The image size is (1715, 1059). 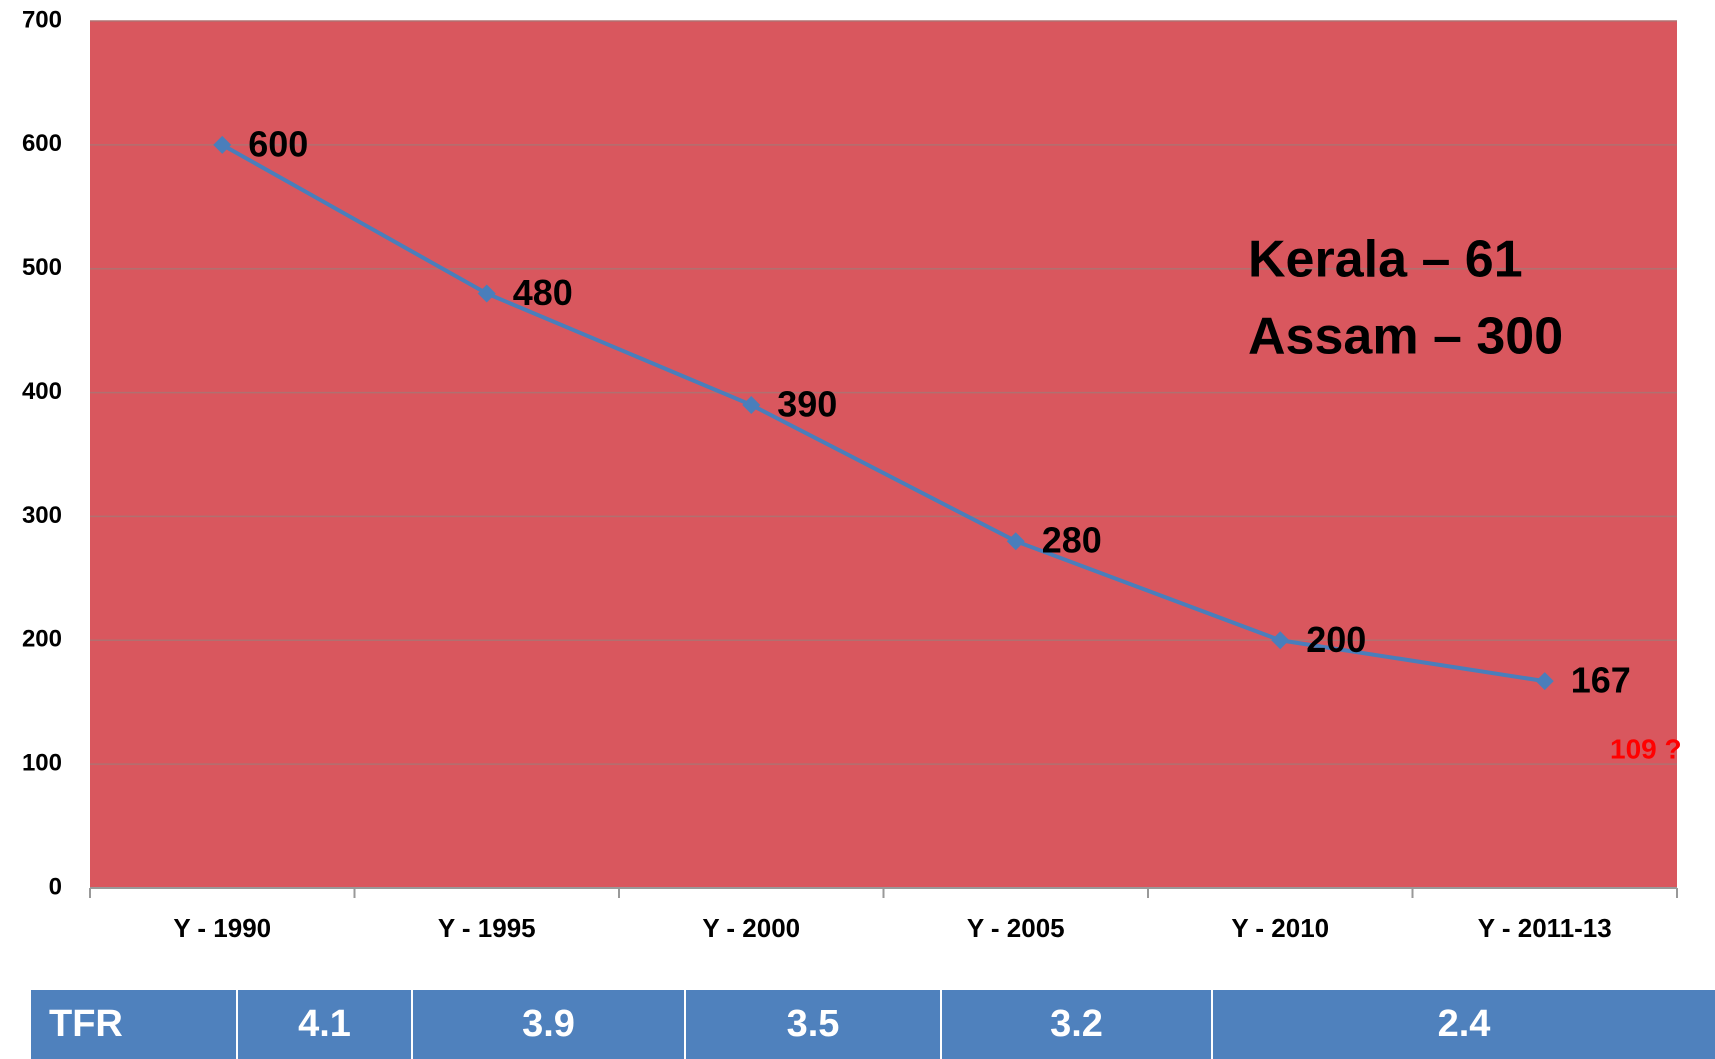 I want to click on annotation: Assam – 300, so click(x=1405, y=337).